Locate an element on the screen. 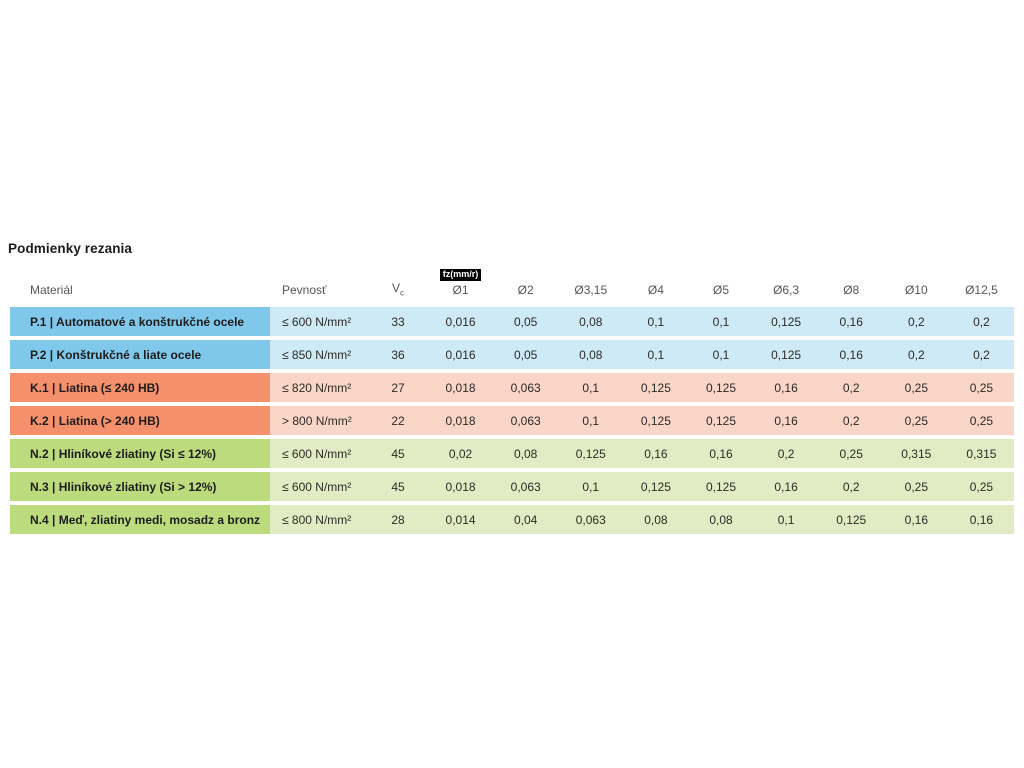 Image resolution: width=1024 pixels, height=768 pixels. strength-cell: ≤ 850 N/mm² is located at coordinates (317, 354).